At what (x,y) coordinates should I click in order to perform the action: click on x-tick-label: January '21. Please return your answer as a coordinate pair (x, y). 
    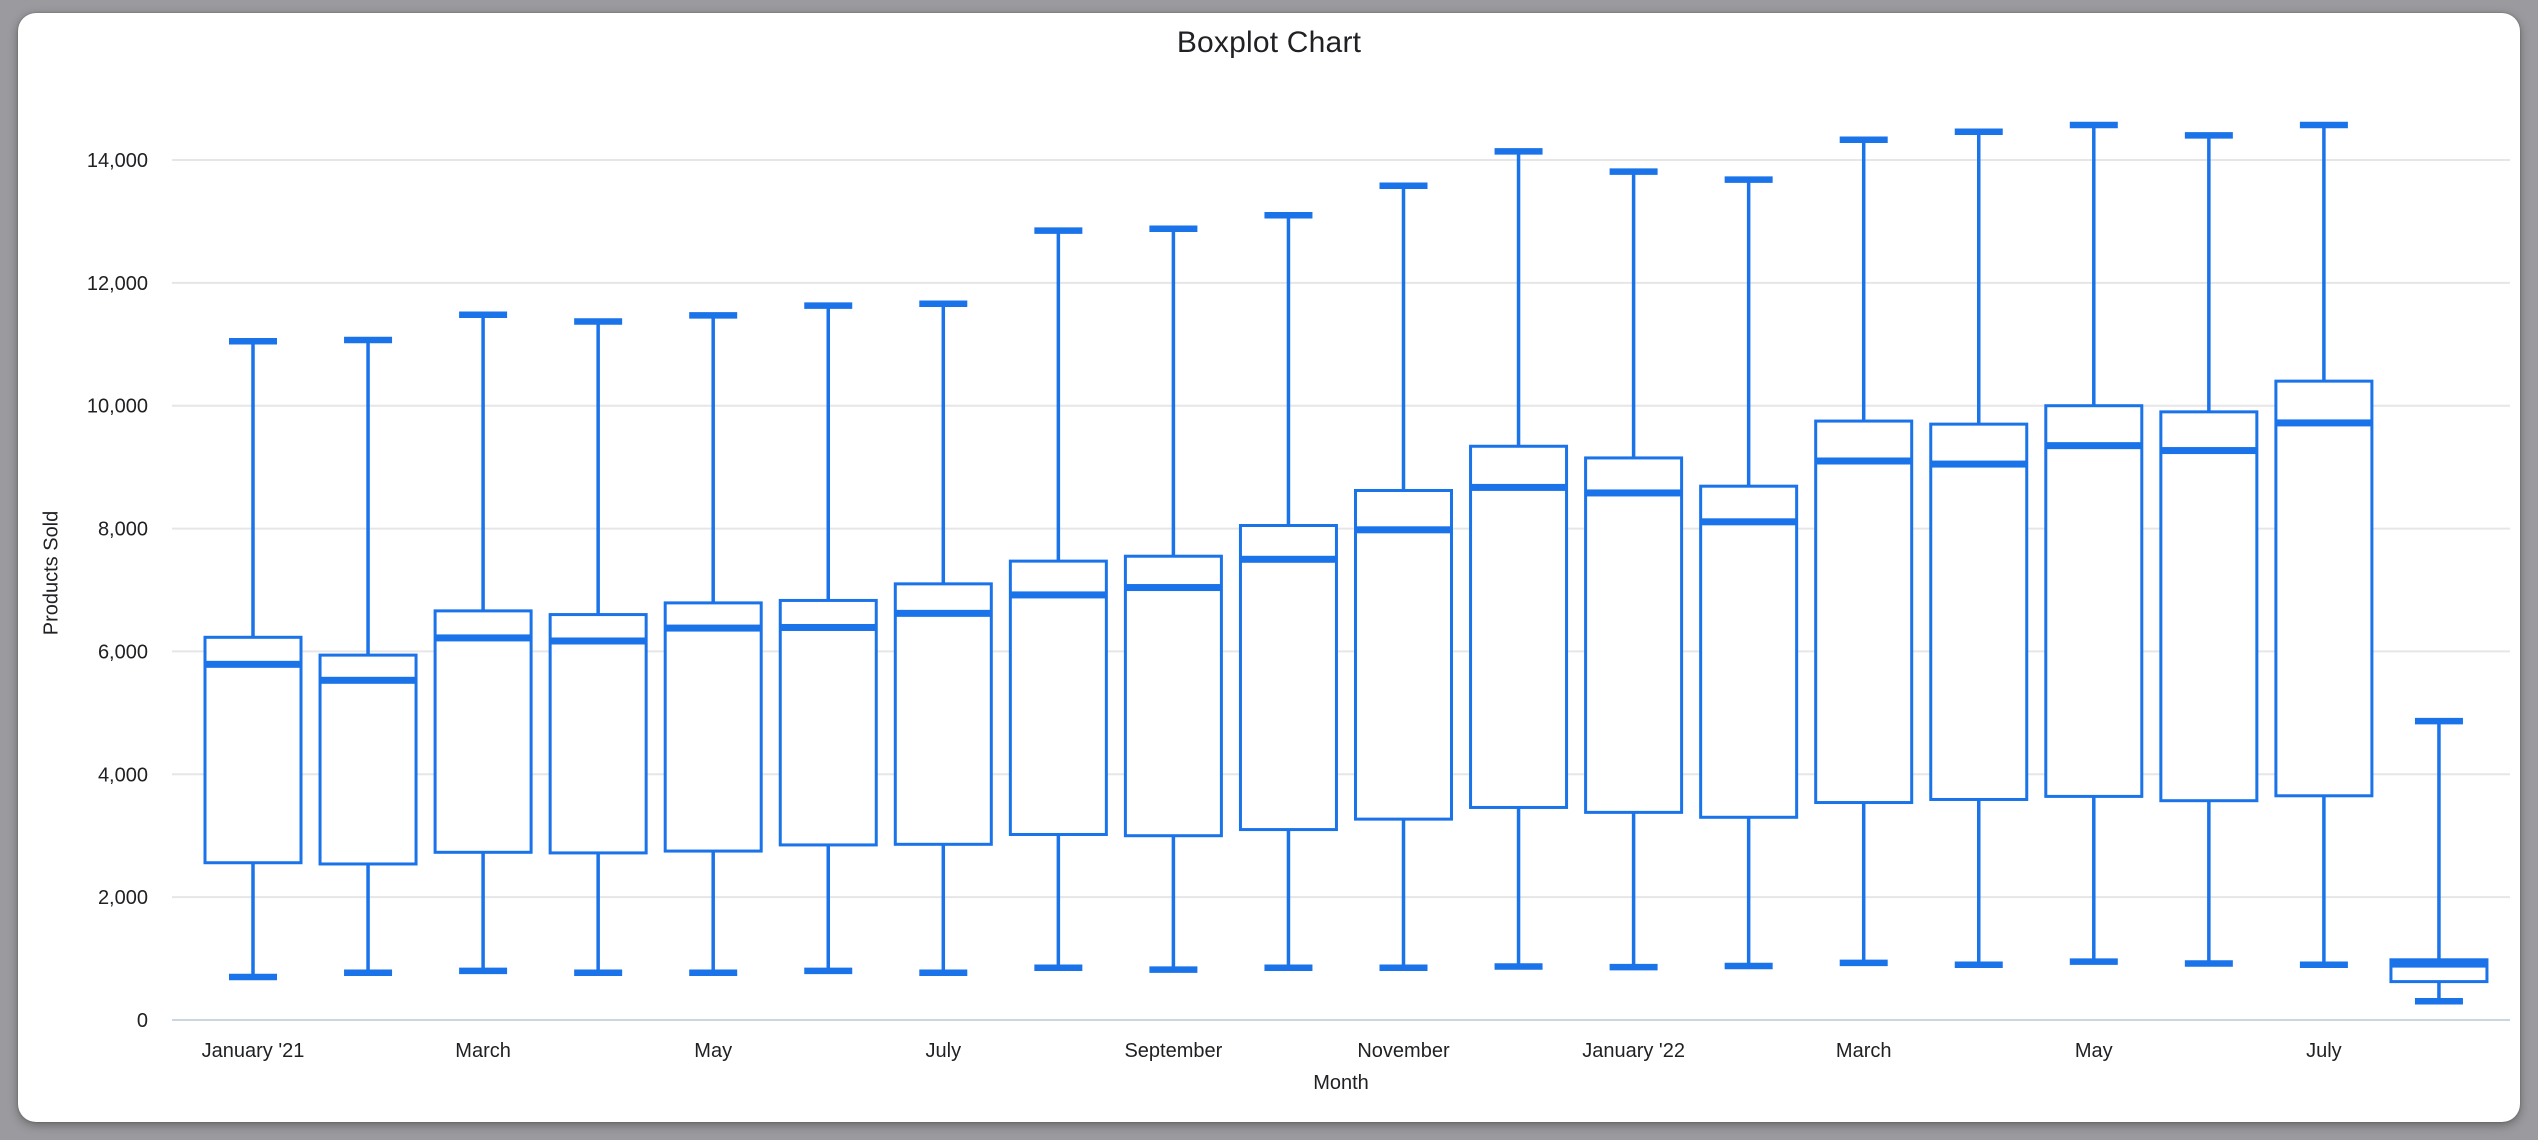
    Looking at the image, I should click on (253, 1051).